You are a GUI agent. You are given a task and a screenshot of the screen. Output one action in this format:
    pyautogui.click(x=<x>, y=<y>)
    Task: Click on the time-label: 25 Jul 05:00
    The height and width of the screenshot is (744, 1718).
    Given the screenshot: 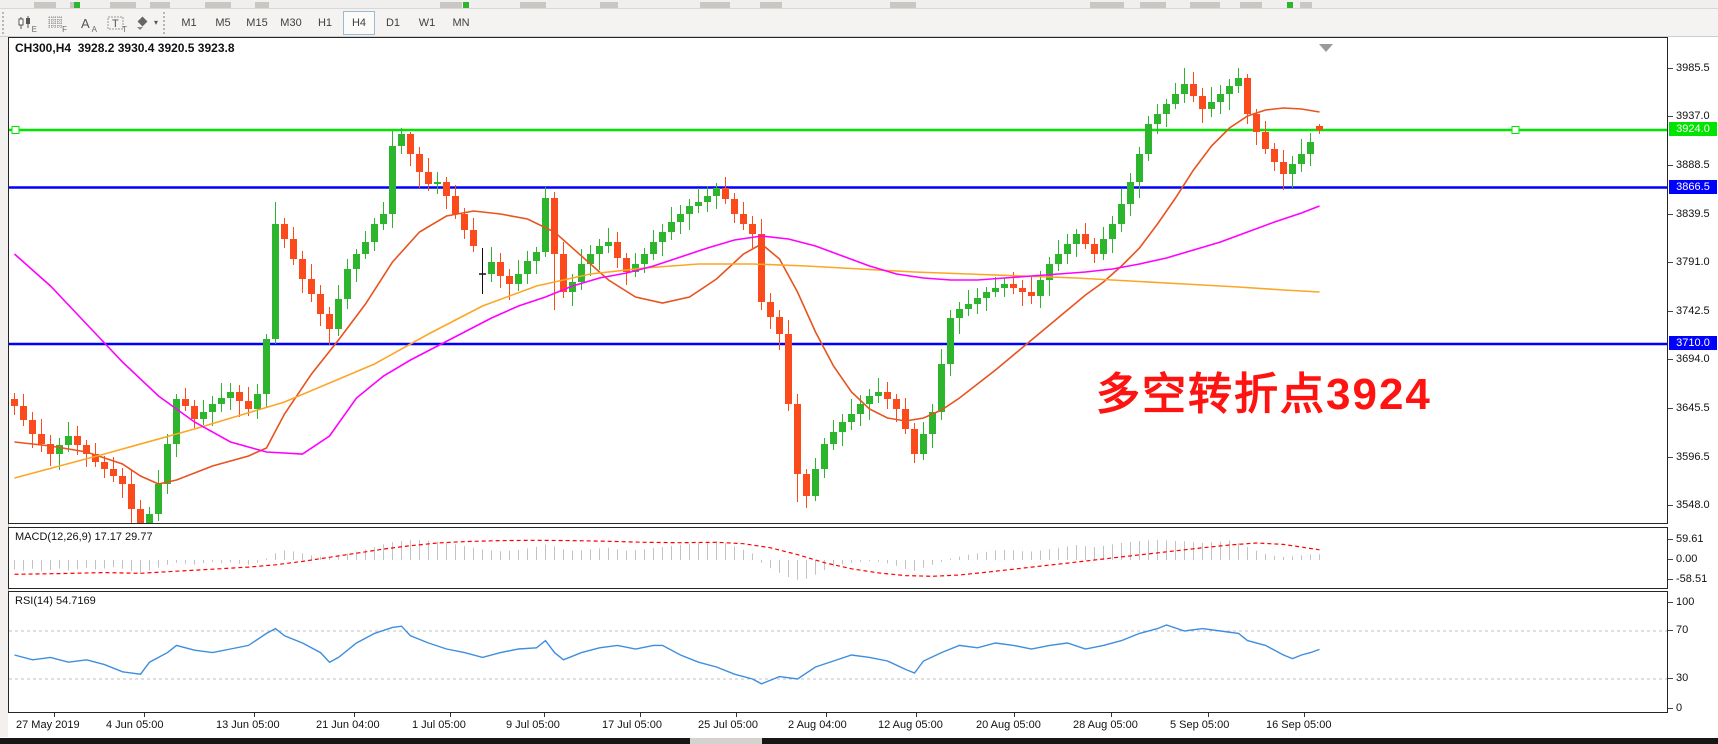 What is the action you would take?
    pyautogui.click(x=728, y=725)
    